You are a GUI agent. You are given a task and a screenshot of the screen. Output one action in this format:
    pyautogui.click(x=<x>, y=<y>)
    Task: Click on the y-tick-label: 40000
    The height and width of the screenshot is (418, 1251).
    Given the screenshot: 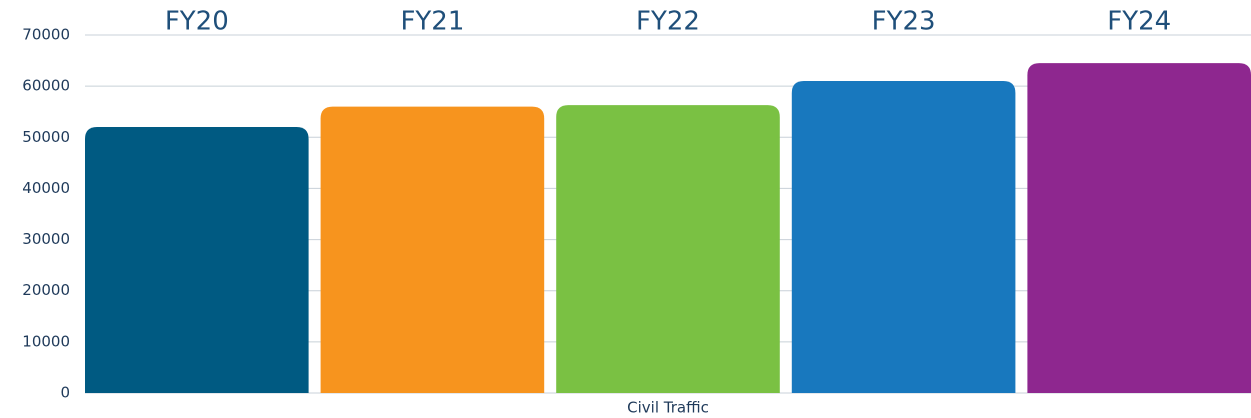 What is the action you would take?
    pyautogui.click(x=46, y=188)
    